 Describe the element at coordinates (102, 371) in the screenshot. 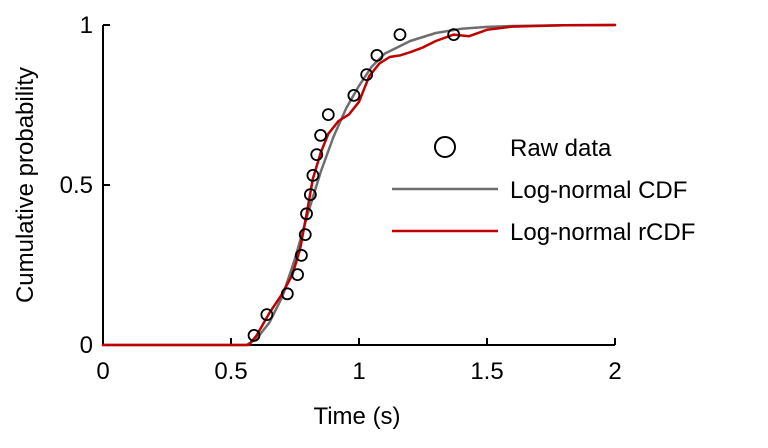

I see `x-tick-label: 0` at that location.